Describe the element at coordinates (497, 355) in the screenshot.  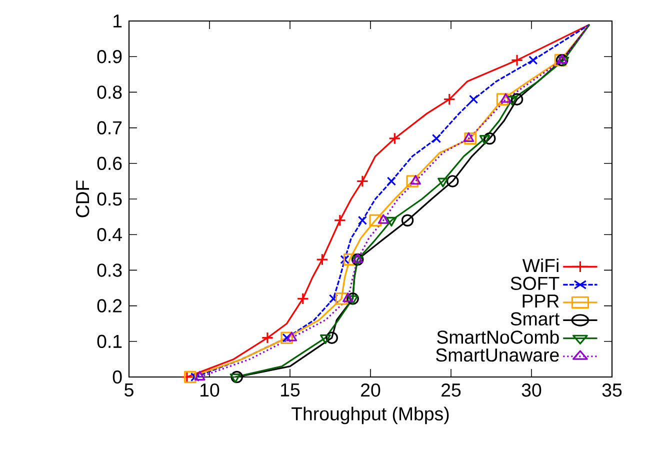
I see `legend-label: SmartUnaware` at that location.